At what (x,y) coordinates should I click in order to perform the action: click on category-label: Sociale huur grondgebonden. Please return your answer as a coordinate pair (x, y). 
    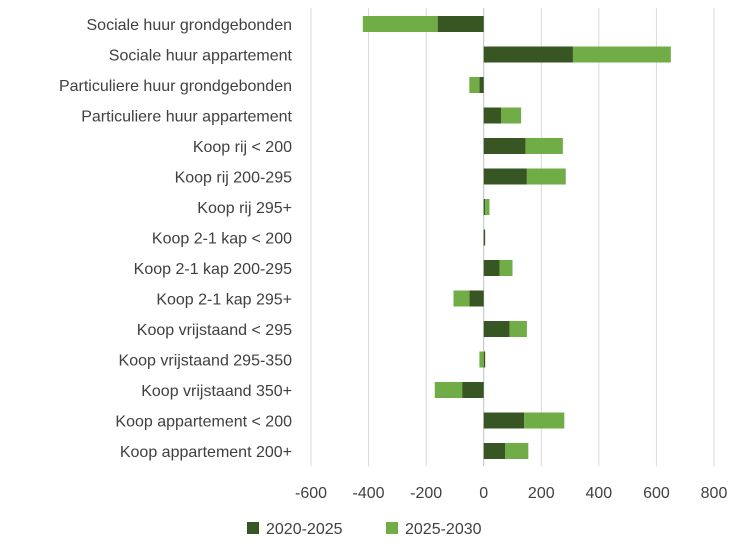
    Looking at the image, I should click on (190, 25).